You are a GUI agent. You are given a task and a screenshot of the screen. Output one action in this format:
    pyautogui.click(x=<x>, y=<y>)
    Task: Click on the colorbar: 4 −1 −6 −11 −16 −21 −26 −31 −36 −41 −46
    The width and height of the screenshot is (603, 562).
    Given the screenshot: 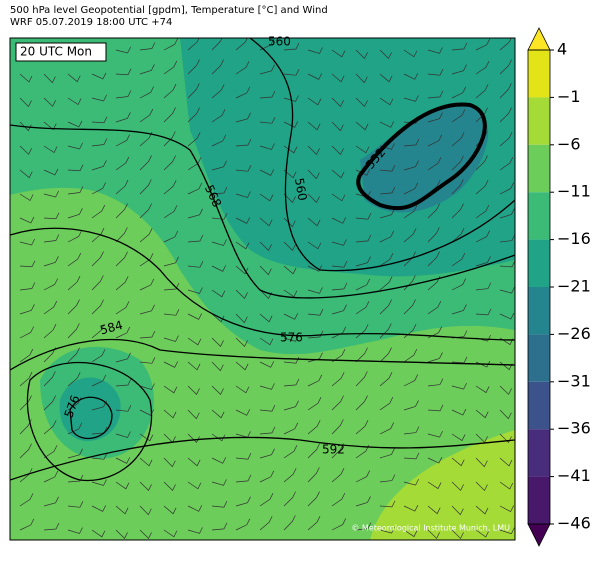 What is the action you would take?
    pyautogui.click(x=559, y=287)
    